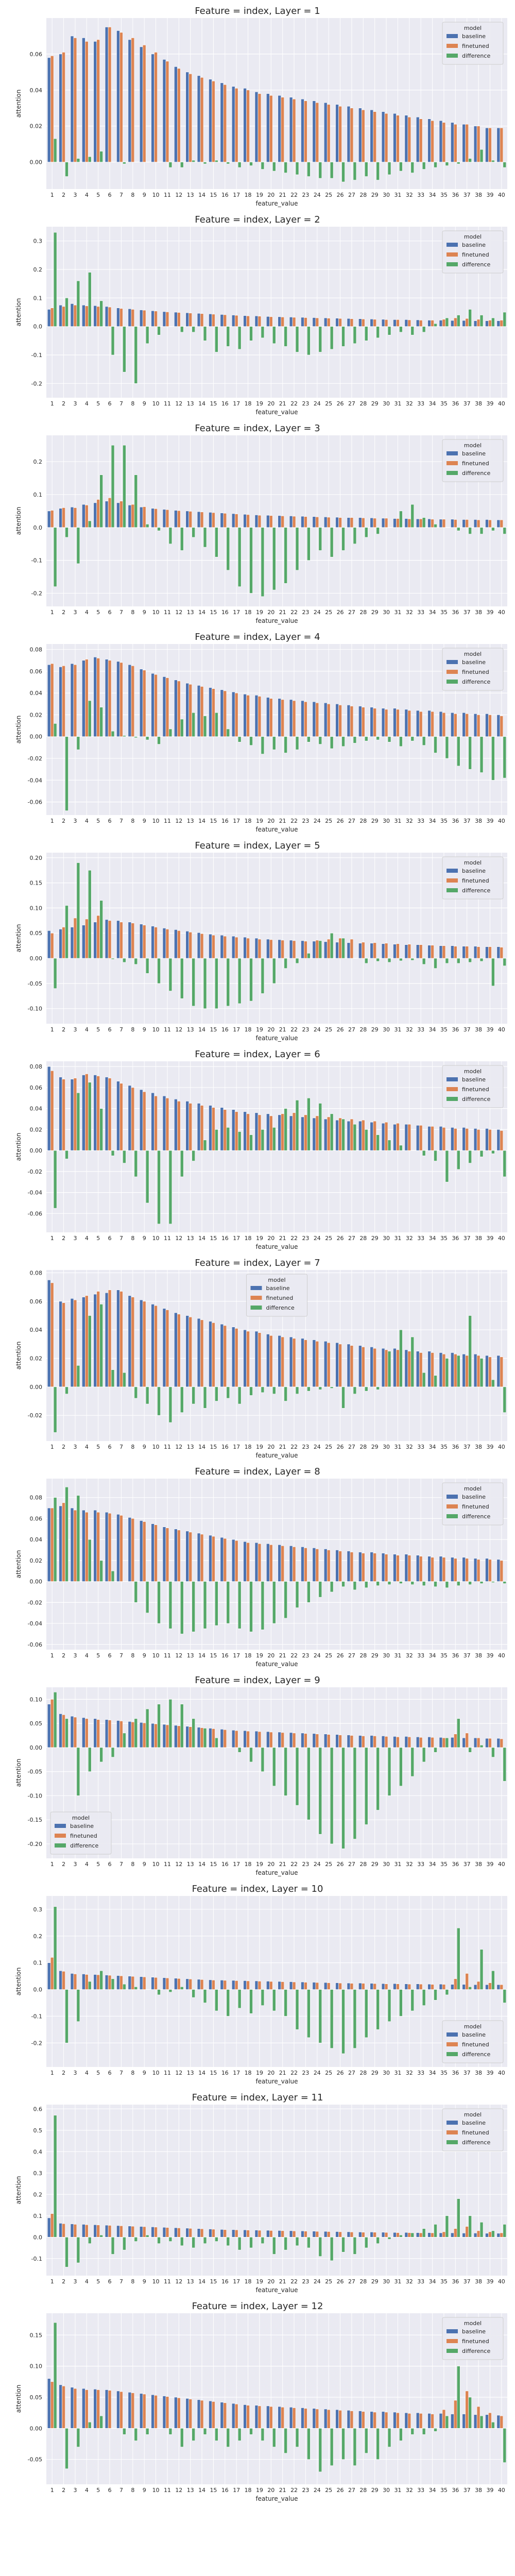 The image size is (515, 2576). I want to click on x-tick-label: 13, so click(190, 2281).